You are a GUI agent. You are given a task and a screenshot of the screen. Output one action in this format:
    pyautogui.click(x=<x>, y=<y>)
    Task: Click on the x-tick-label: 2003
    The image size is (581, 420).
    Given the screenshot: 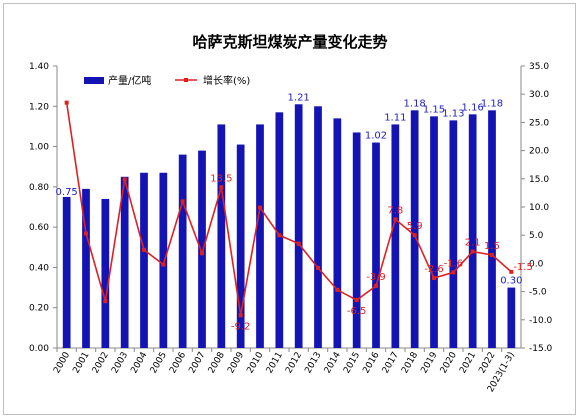 What is the action you would take?
    pyautogui.click(x=120, y=363)
    